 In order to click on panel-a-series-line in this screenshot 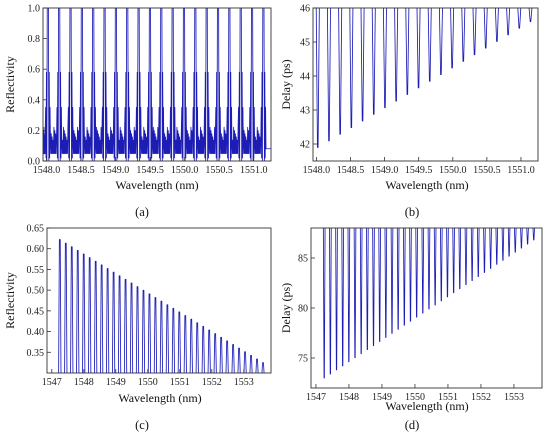, I will do `click(157, 84)`.